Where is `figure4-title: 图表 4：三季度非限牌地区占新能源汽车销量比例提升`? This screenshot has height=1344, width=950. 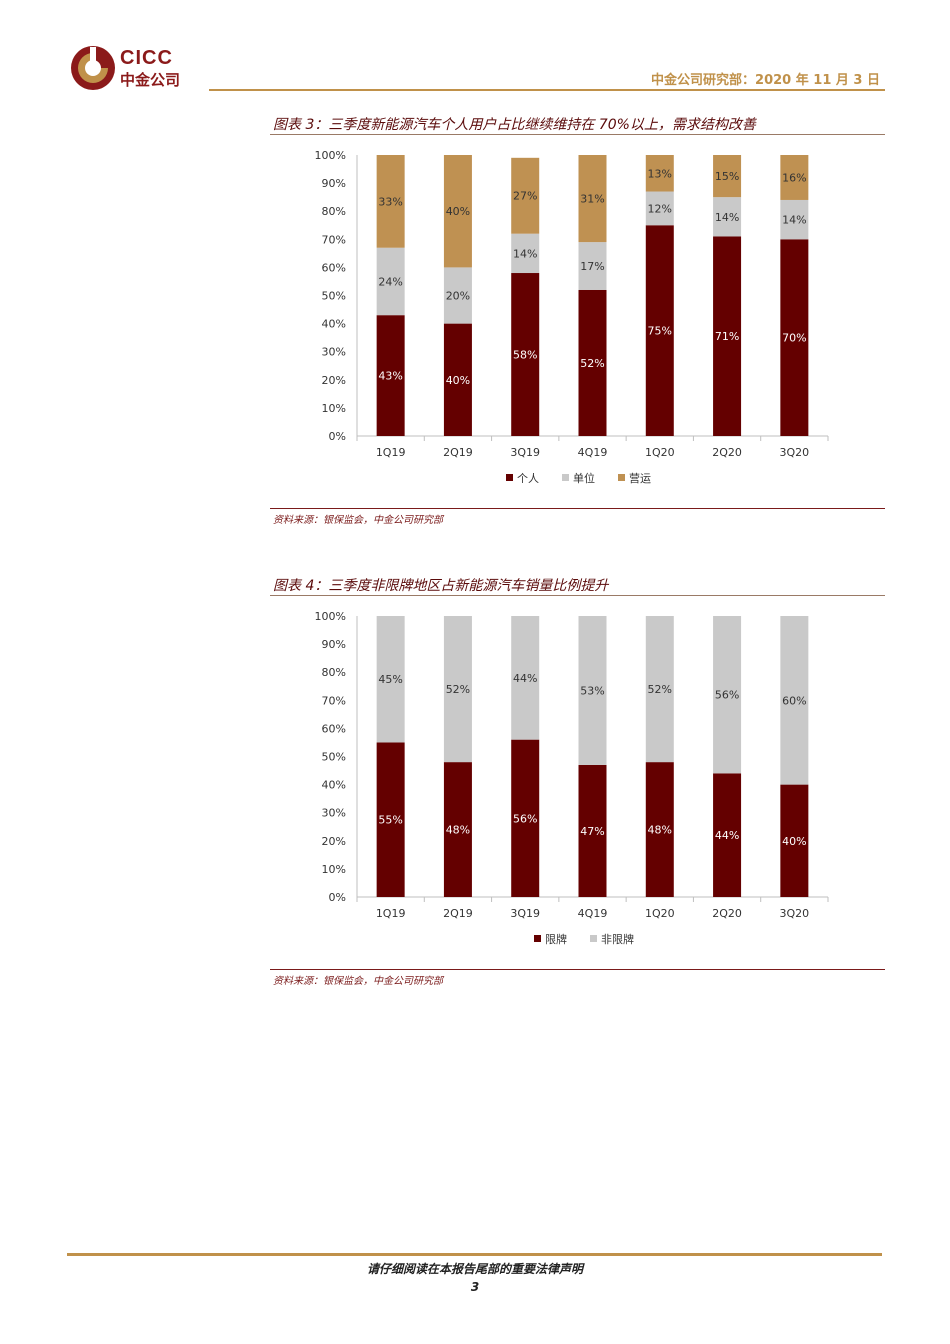
figure4-title: 图表 4：三季度非限牌地区占新能源汽车销量比例提升 is located at coordinates (441, 586).